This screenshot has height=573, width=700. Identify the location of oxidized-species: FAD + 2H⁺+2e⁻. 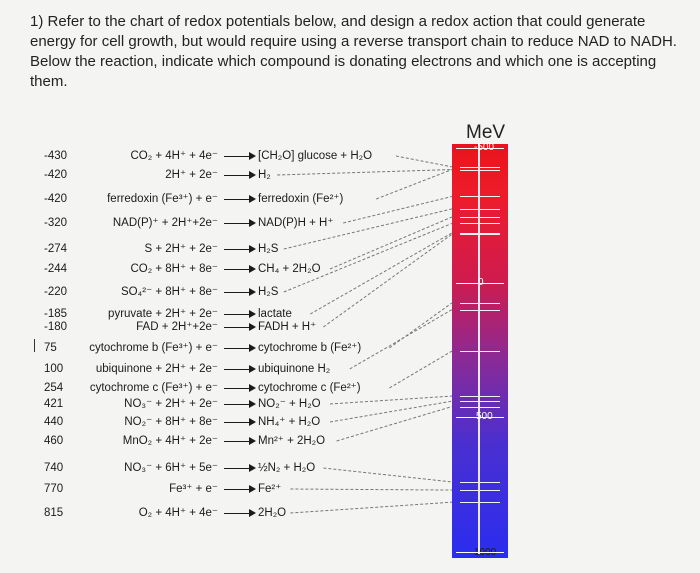
(177, 327).